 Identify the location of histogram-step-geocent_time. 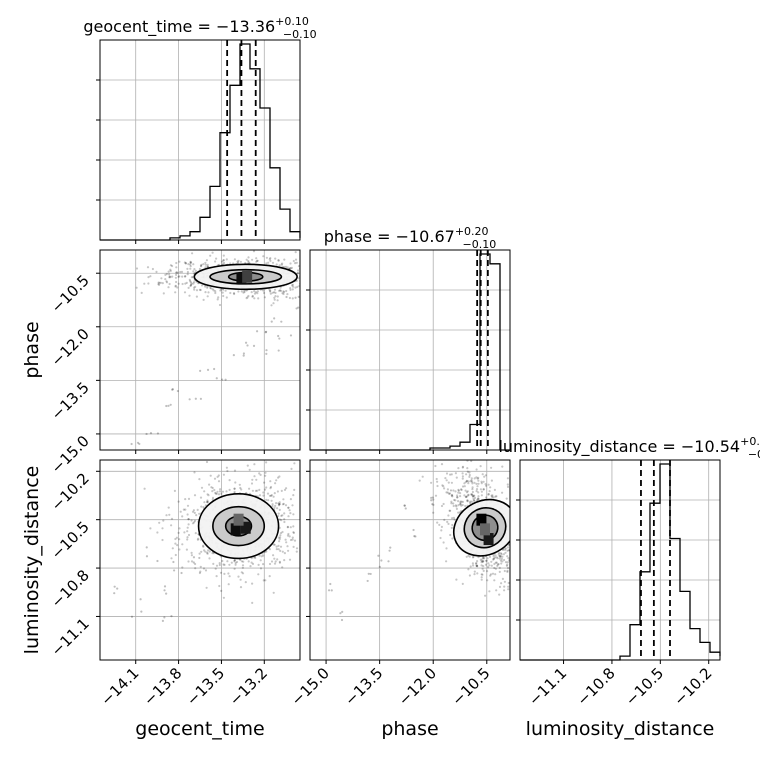
(200, 142).